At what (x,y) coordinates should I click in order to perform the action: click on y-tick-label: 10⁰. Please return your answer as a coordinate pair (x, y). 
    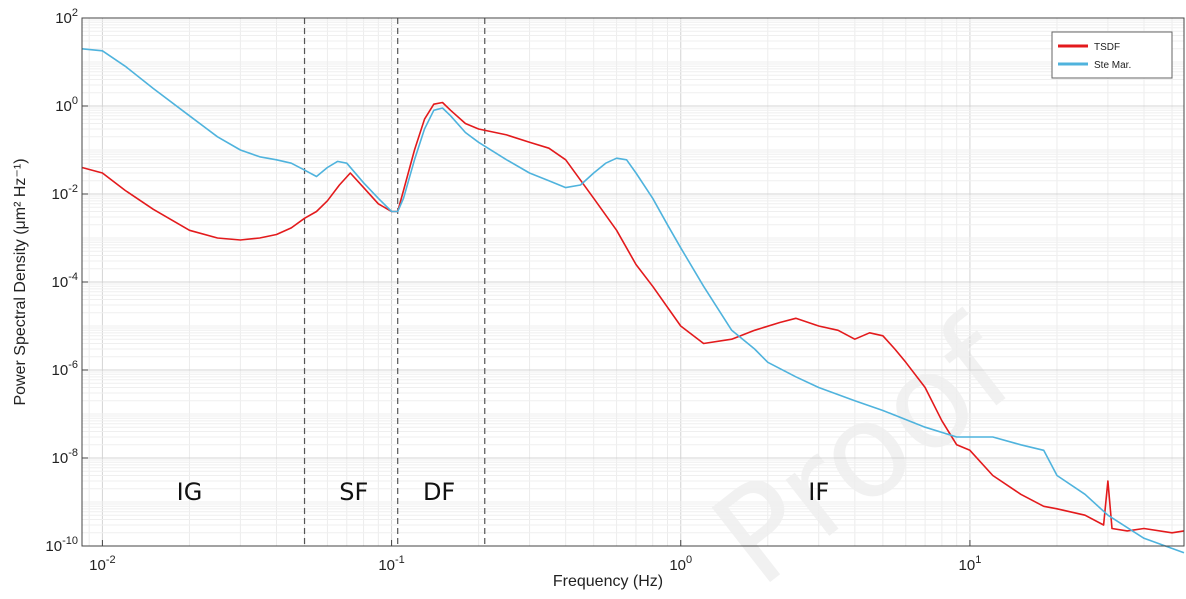
    Looking at the image, I should click on (66, 105).